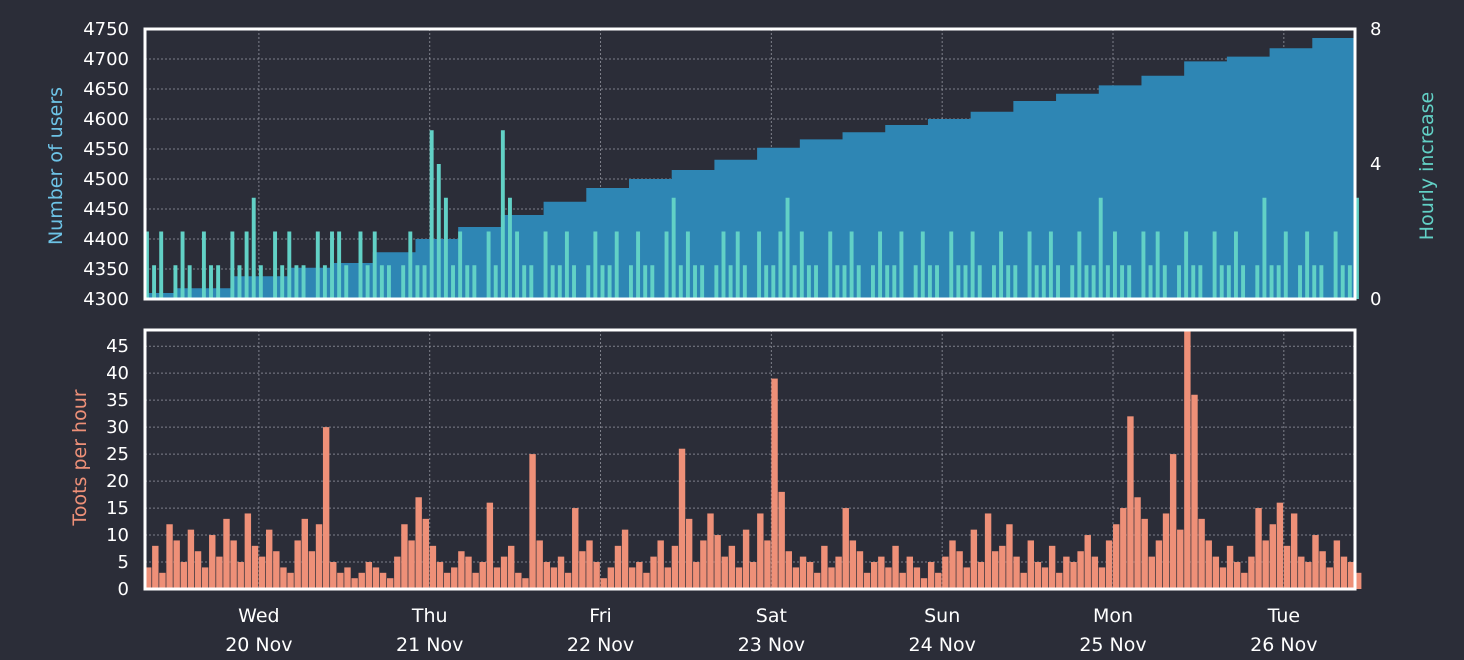 This screenshot has width=1464, height=660. Describe the element at coordinates (123, 589) in the screenshot. I see `toots-y-tick: 0` at that location.